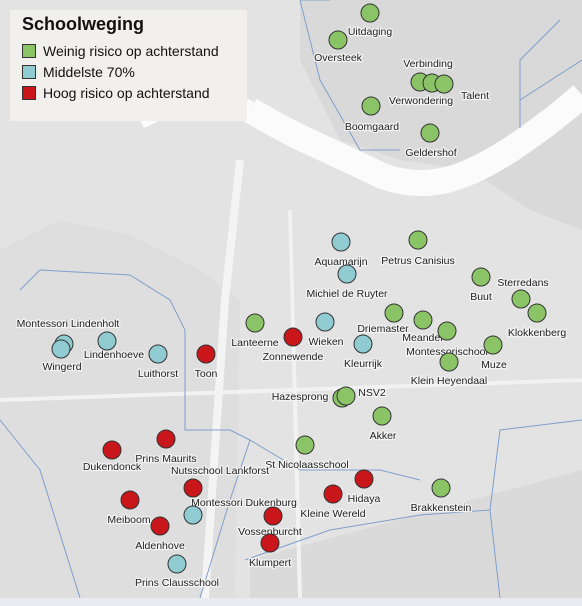 Image resolution: width=582 pixels, height=606 pixels. I want to click on school-label: Montessori Dukenburg, so click(244, 503).